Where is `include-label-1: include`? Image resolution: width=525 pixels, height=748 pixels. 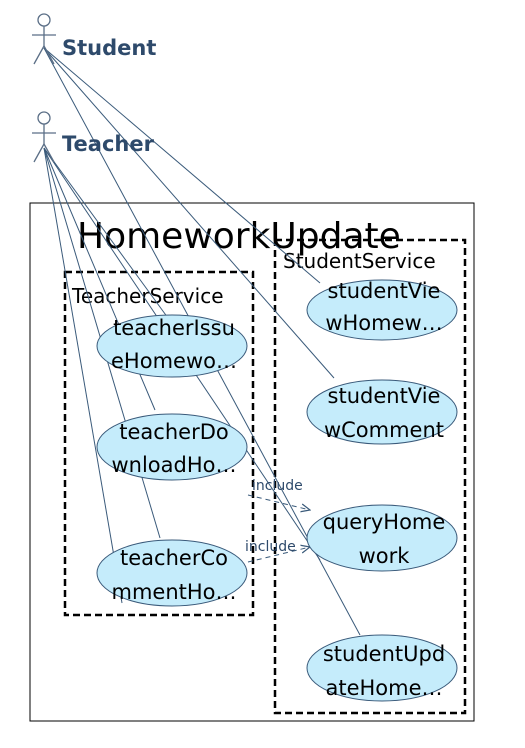
include-label-1: include is located at coordinates (277, 486).